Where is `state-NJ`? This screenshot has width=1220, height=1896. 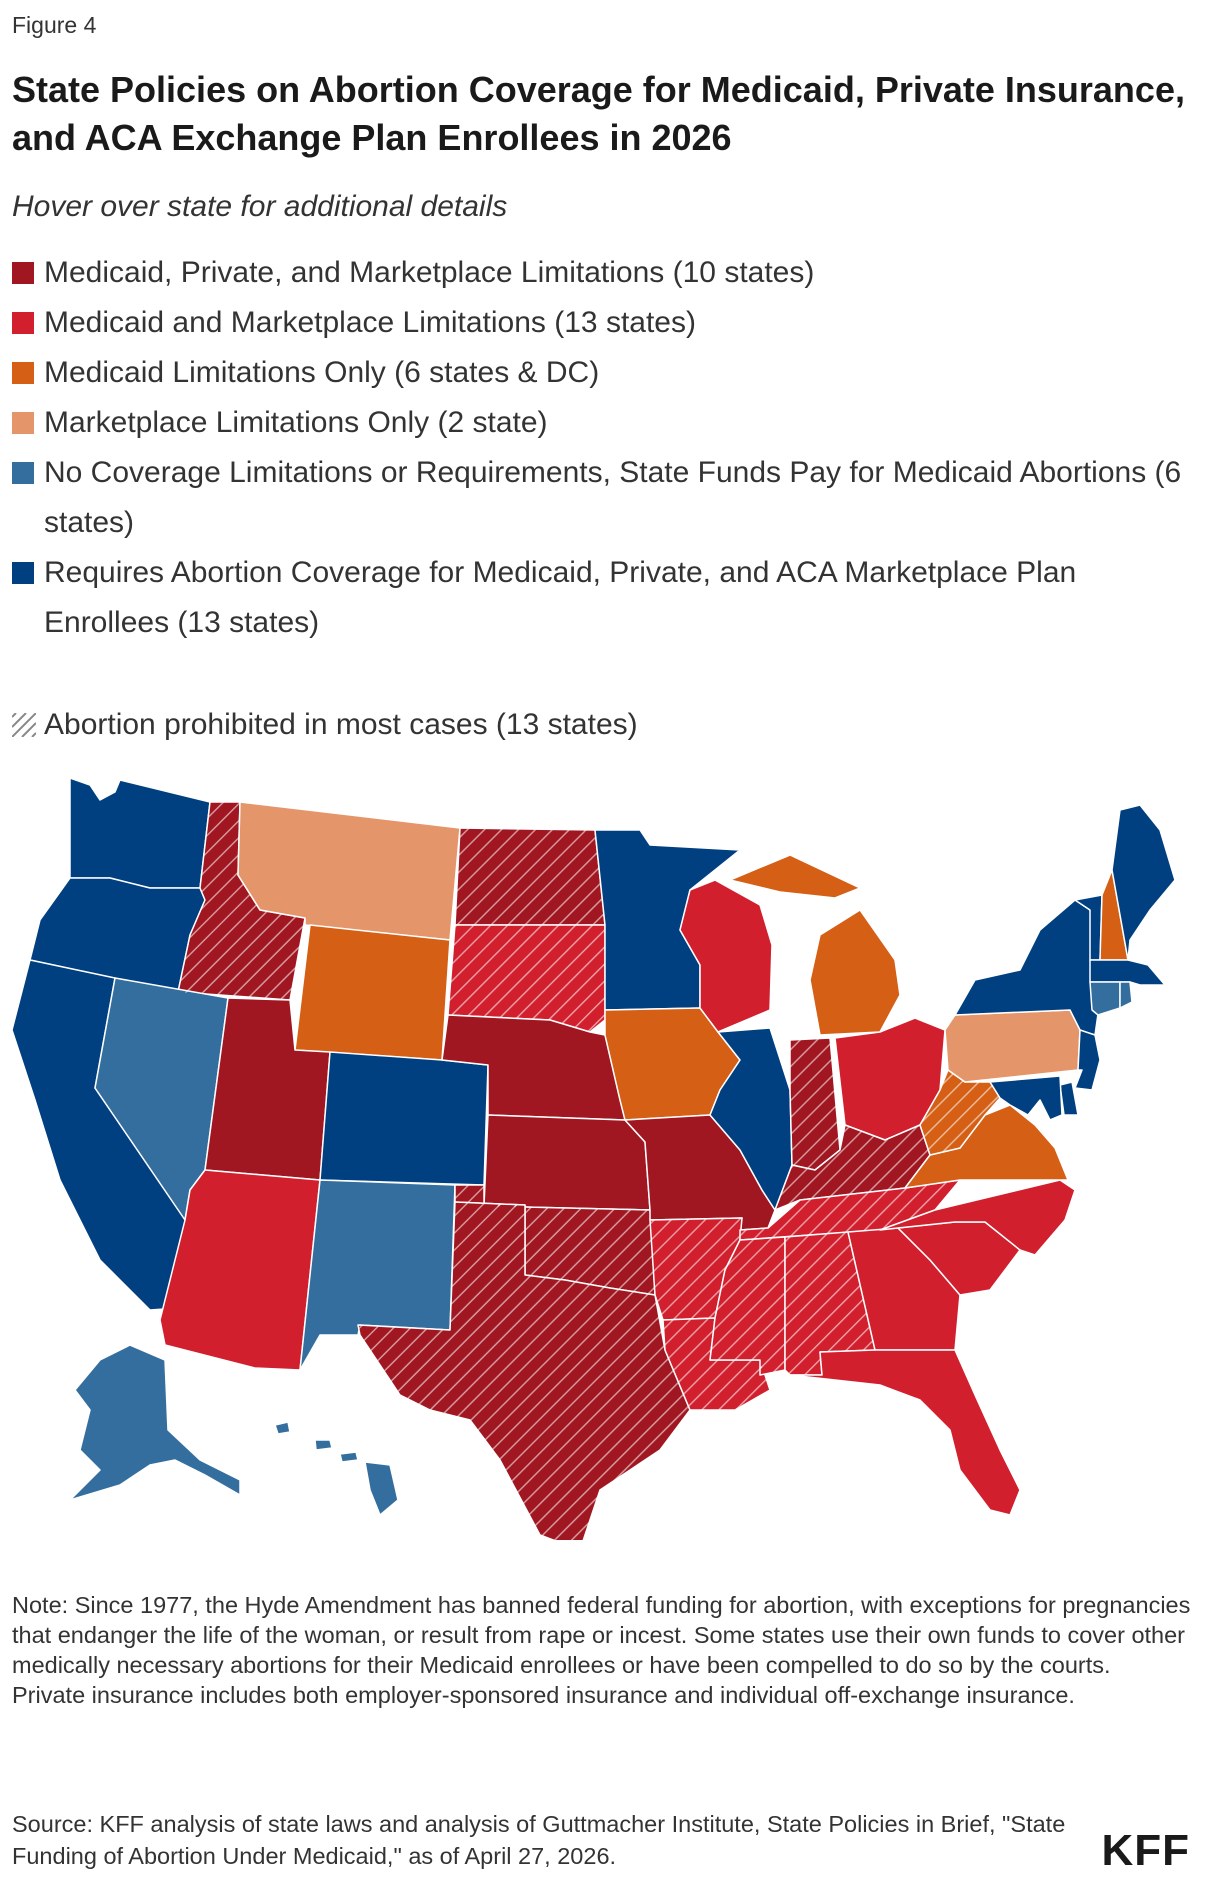
state-NJ is located at coordinates (1087, 1060).